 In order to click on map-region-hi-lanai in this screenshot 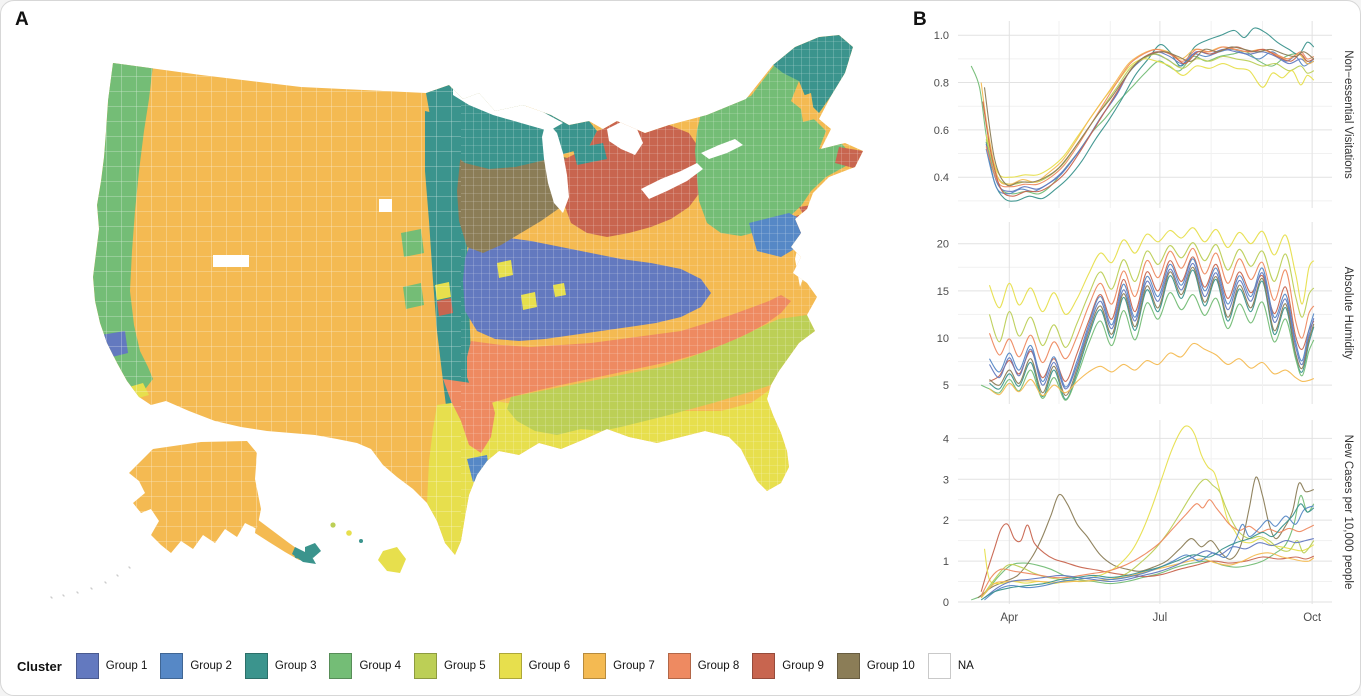, I will do `click(361, 541)`.